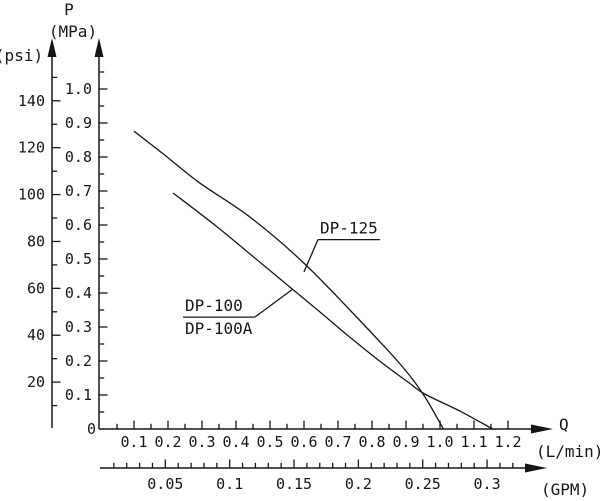  What do you see at coordinates (564, 424) in the screenshot?
I see `svg-text: Q` at bounding box center [564, 424].